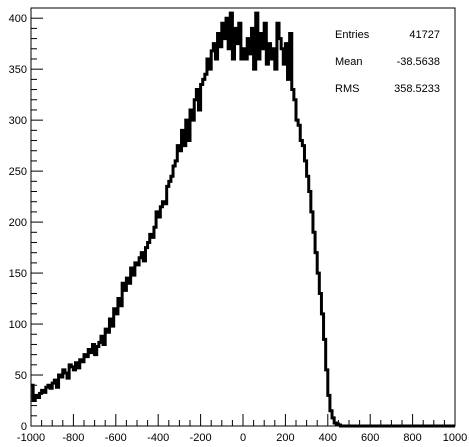 Image resolution: width=469 pixels, height=447 pixels. Describe the element at coordinates (418, 62) in the screenshot. I see `stats-mean-value: -38.5638` at that location.